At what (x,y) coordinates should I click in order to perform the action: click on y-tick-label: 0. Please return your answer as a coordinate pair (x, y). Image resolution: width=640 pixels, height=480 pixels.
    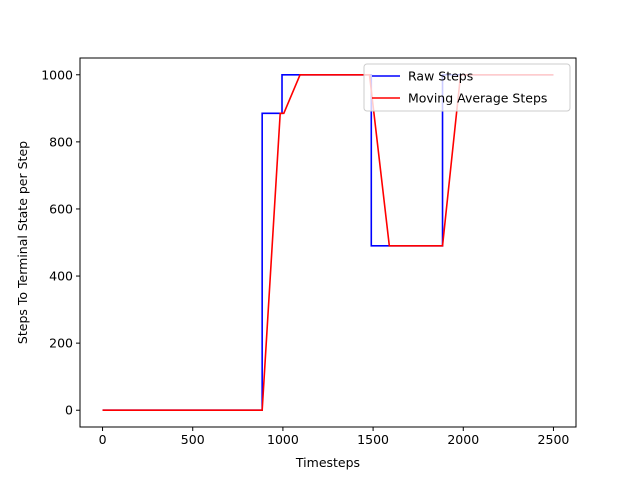
    Looking at the image, I should click on (69, 410).